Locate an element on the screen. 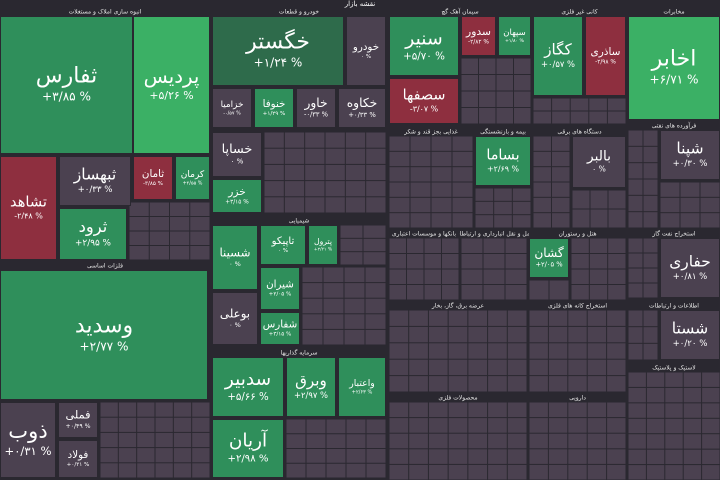  sector-title: محصولات فلزی is located at coordinates (457, 398).